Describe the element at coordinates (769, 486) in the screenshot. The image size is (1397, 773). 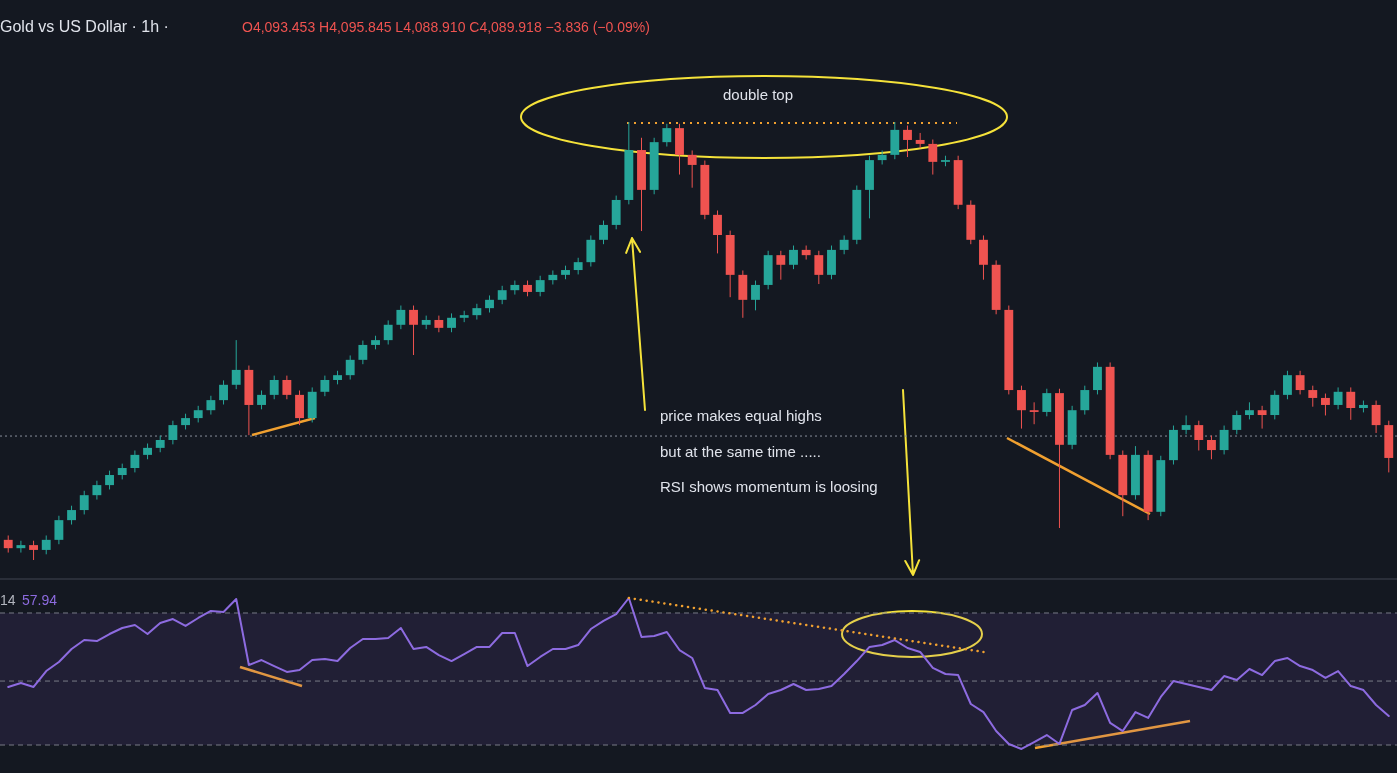
I see `annotation: RSI shows momentum is loosing` at that location.